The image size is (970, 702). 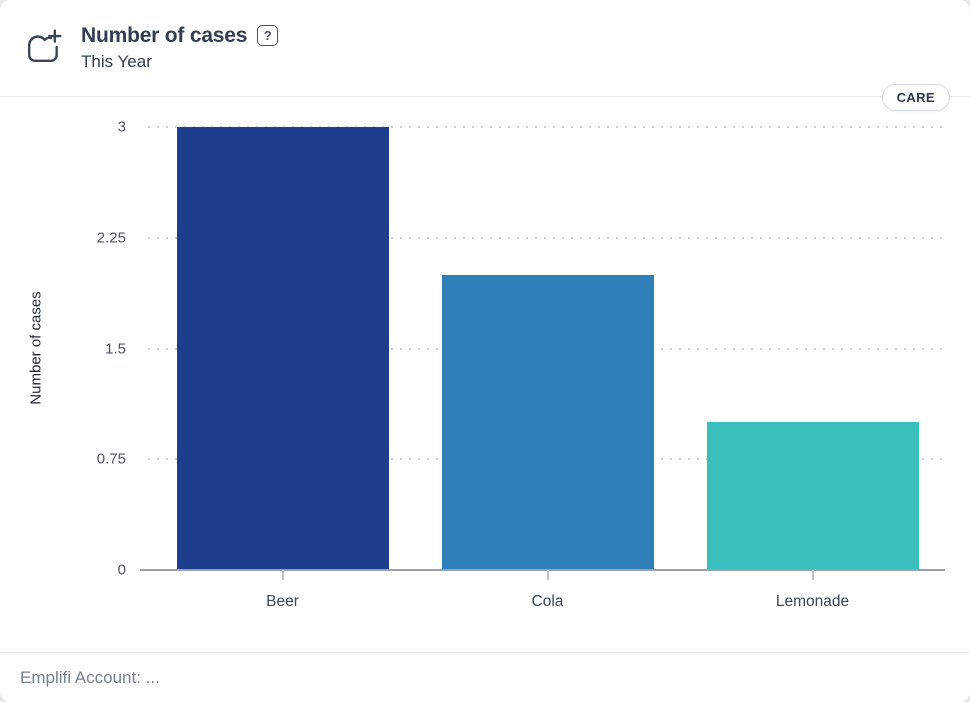 I want to click on y-tick-label: 3, so click(x=121, y=127).